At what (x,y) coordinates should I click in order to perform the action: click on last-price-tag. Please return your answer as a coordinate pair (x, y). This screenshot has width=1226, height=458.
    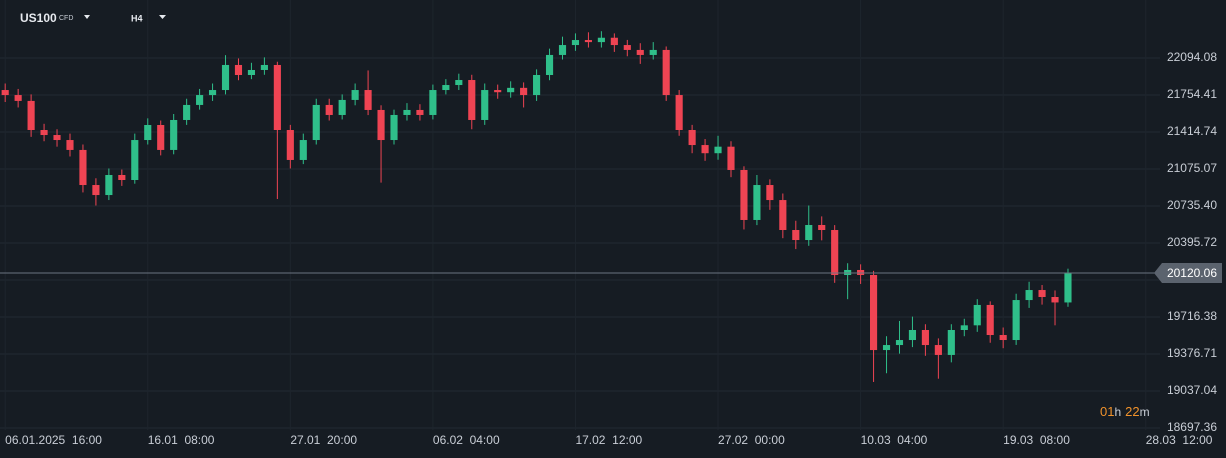
    Looking at the image, I should click on (1188, 273).